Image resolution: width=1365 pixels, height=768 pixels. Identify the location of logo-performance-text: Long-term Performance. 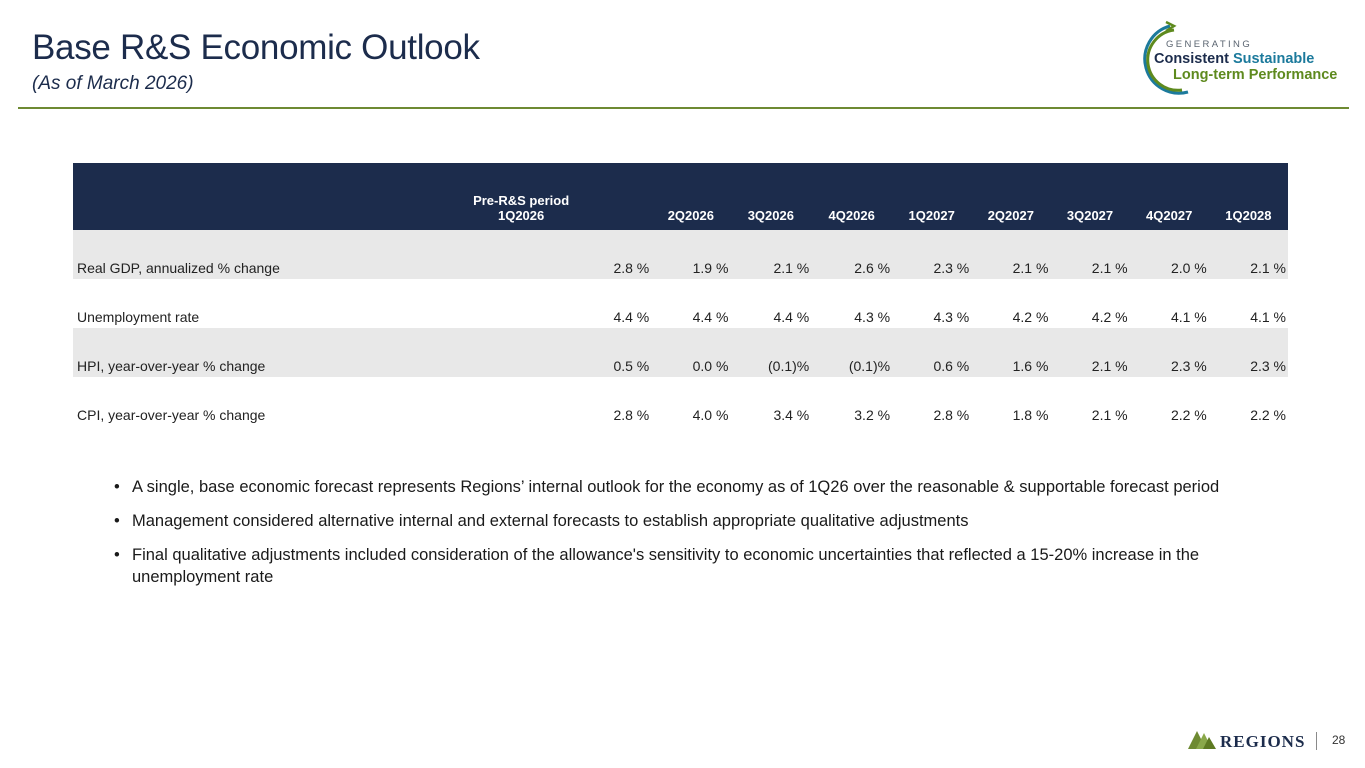
(1255, 75).